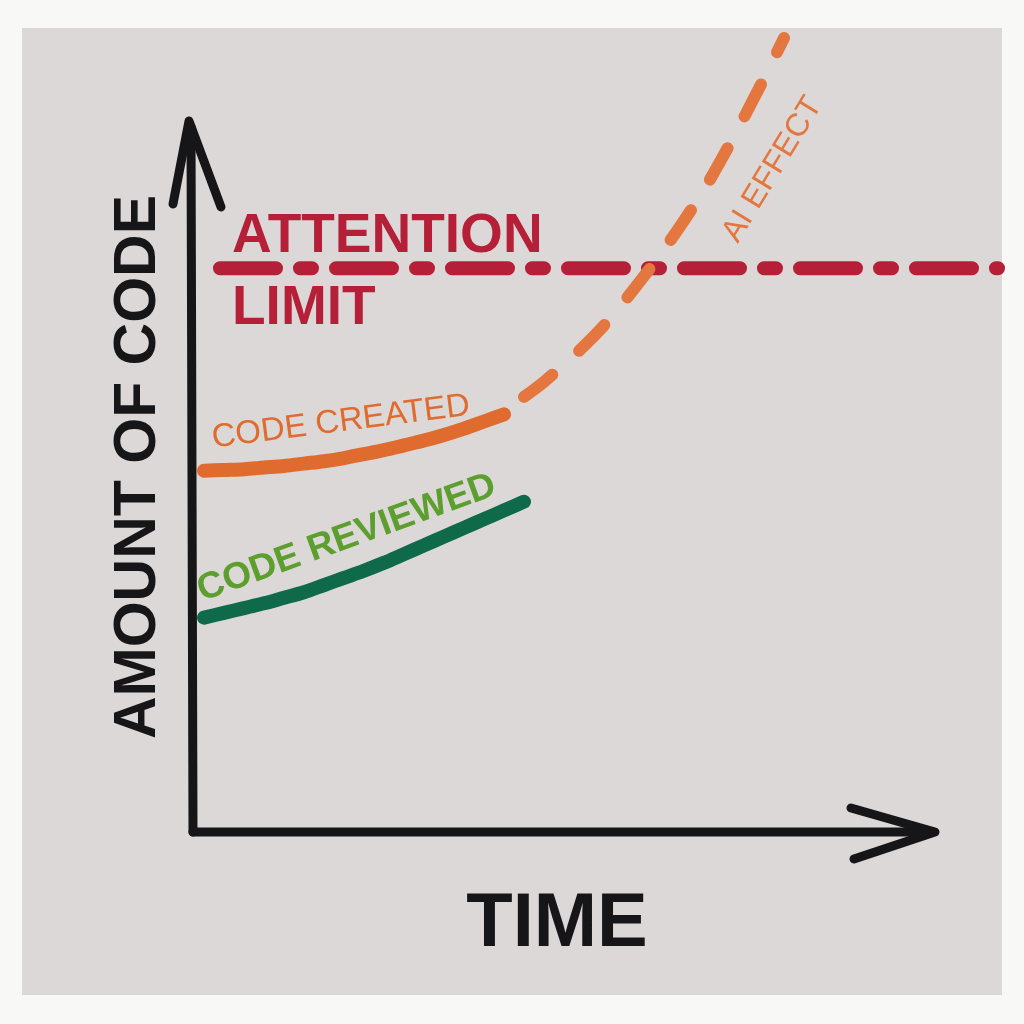 The width and height of the screenshot is (1024, 1024). Describe the element at coordinates (387, 269) in the screenshot. I see `ref-line-label: ATTENTION LIMIT` at that location.